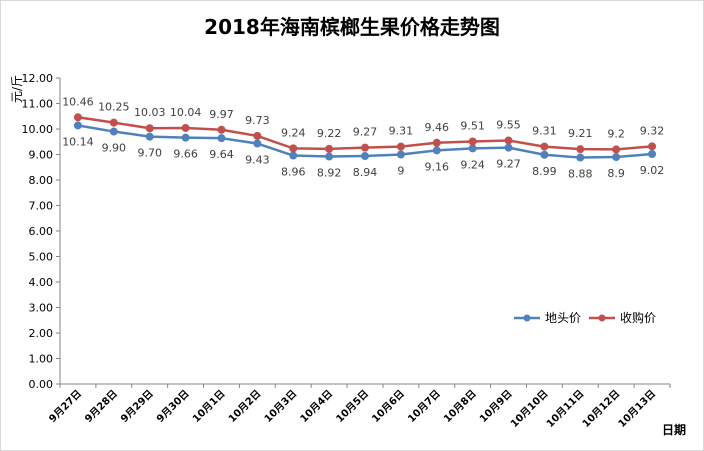 Image resolution: width=704 pixels, height=451 pixels. I want to click on x-tick-label: 10月13日, so click(637, 409).